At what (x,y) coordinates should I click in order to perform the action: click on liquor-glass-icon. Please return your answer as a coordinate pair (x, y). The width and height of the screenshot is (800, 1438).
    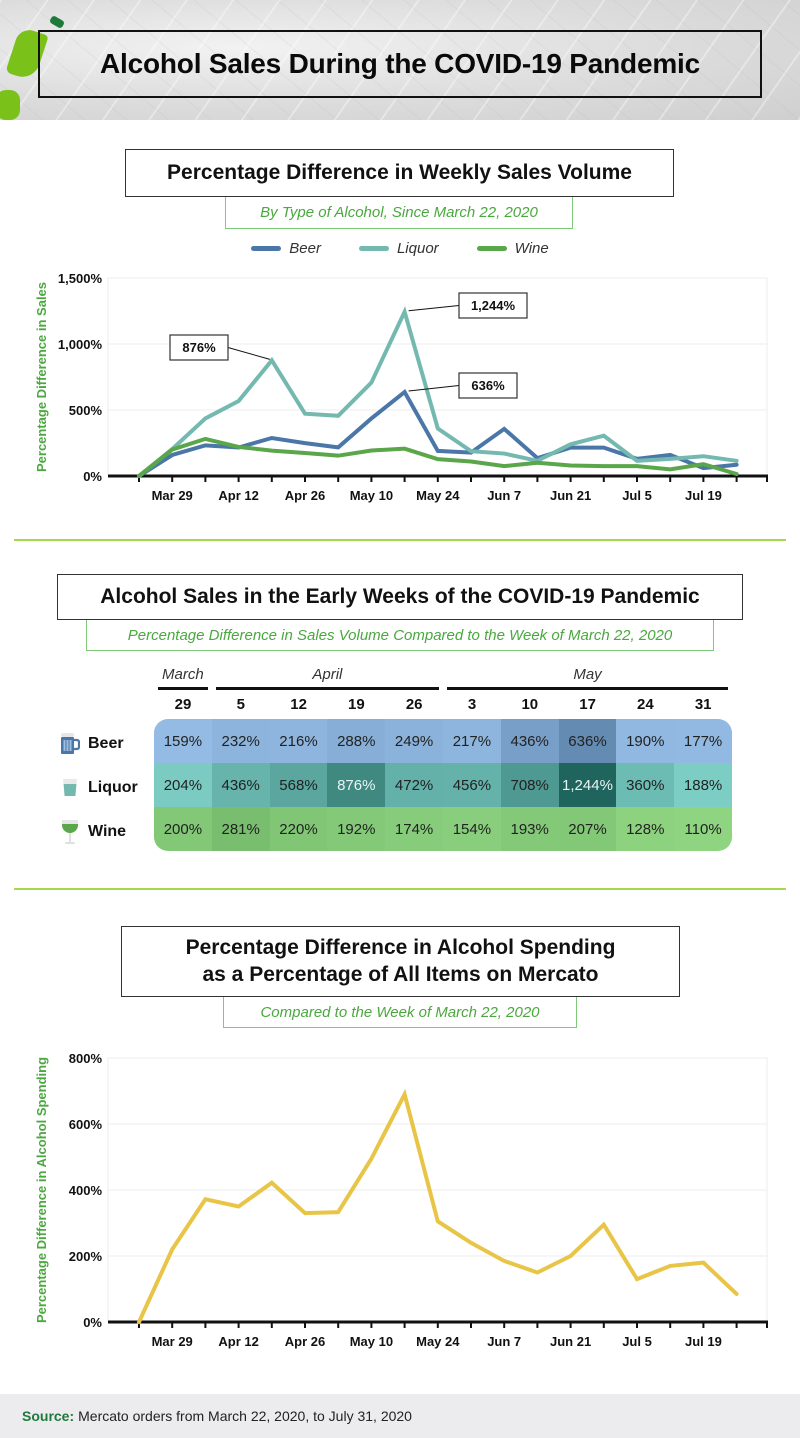
    Looking at the image, I should click on (70, 788).